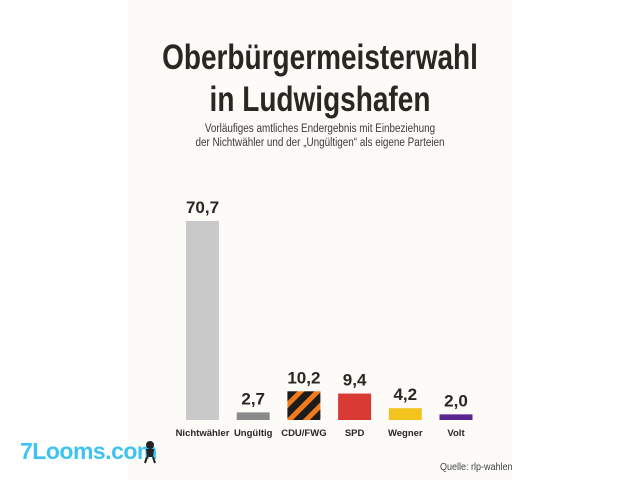  I want to click on value-label-ungültig: 2,7, so click(253, 398).